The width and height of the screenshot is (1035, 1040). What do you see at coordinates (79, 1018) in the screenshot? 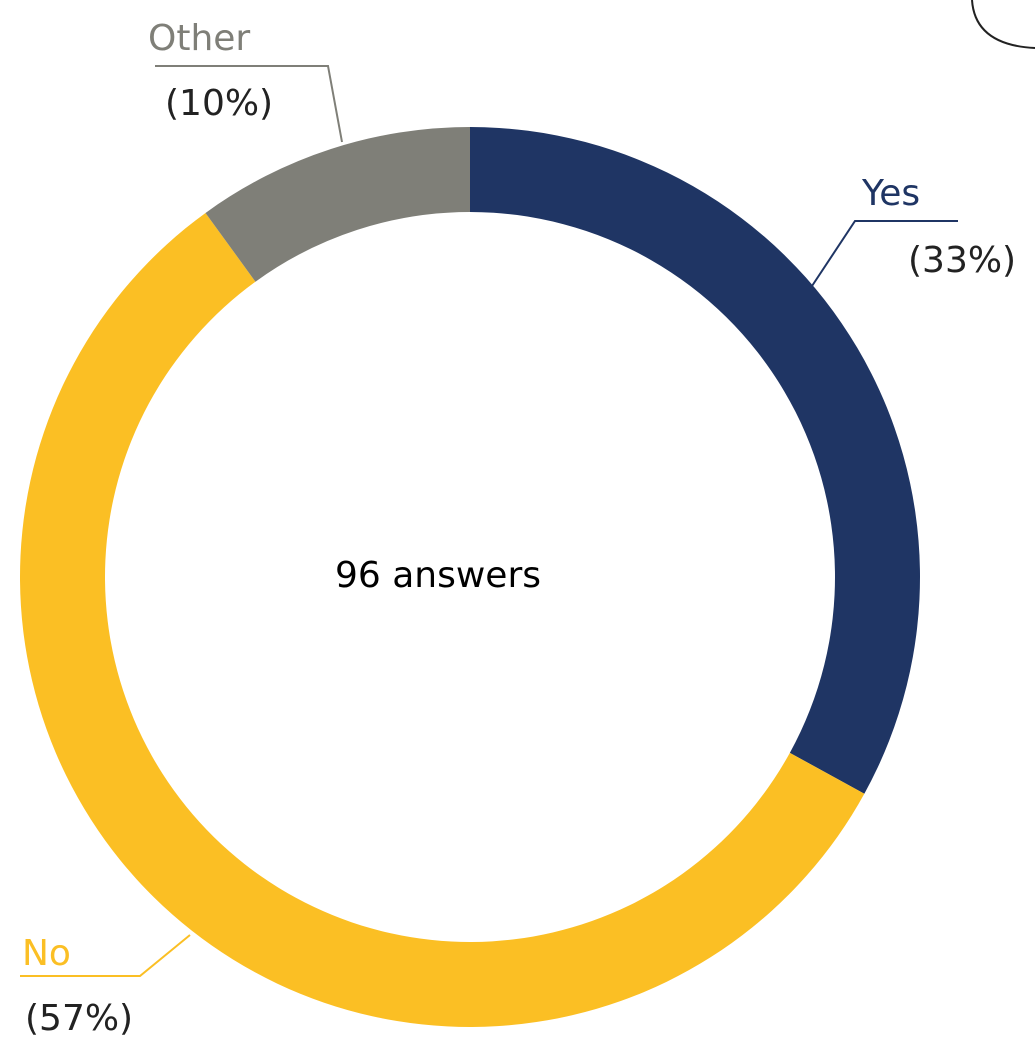
I see `value-label: (57%)` at bounding box center [79, 1018].